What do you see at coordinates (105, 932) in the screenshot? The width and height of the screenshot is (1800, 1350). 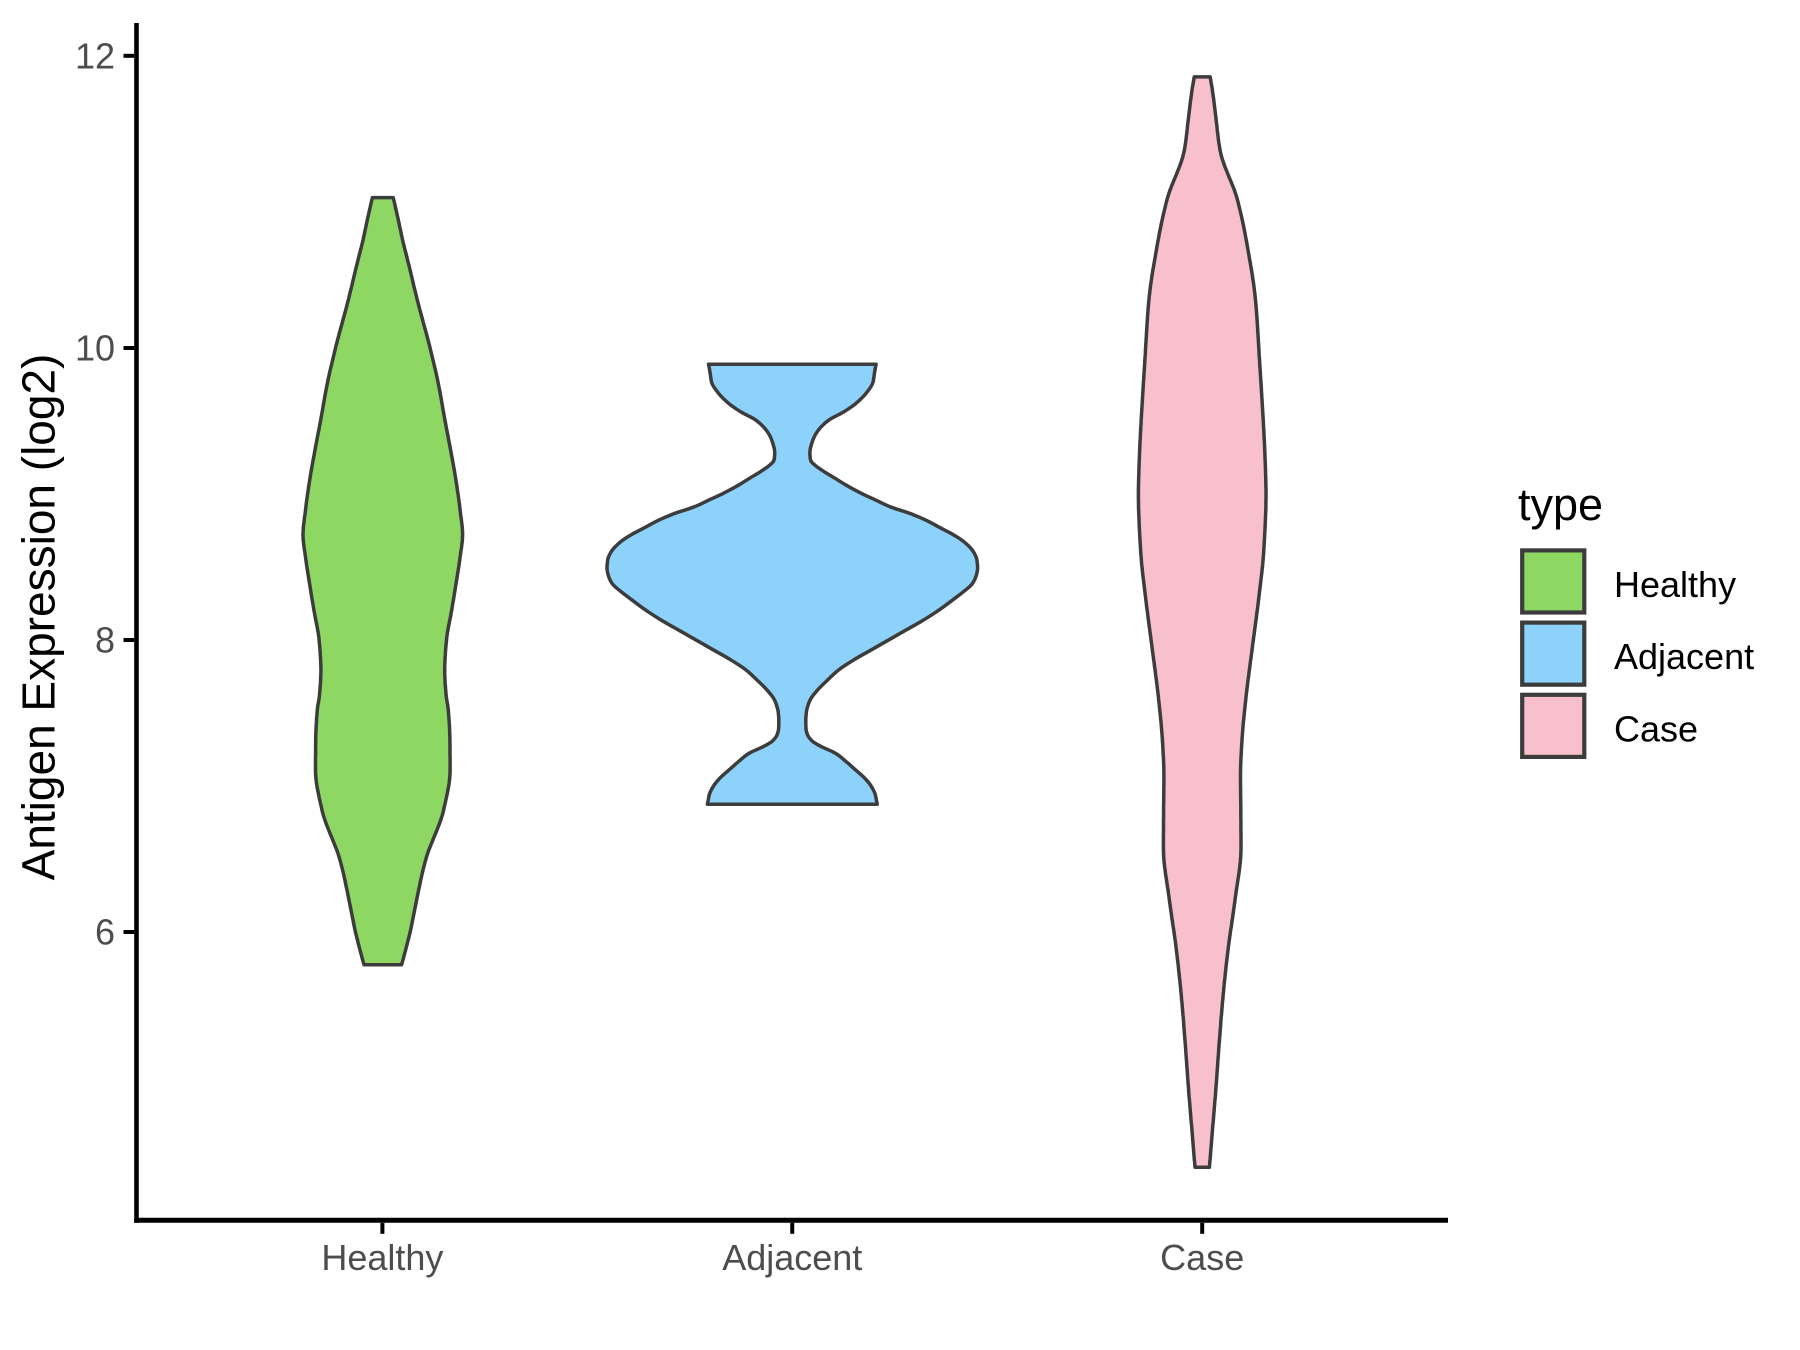 I see `svg-text: 6` at bounding box center [105, 932].